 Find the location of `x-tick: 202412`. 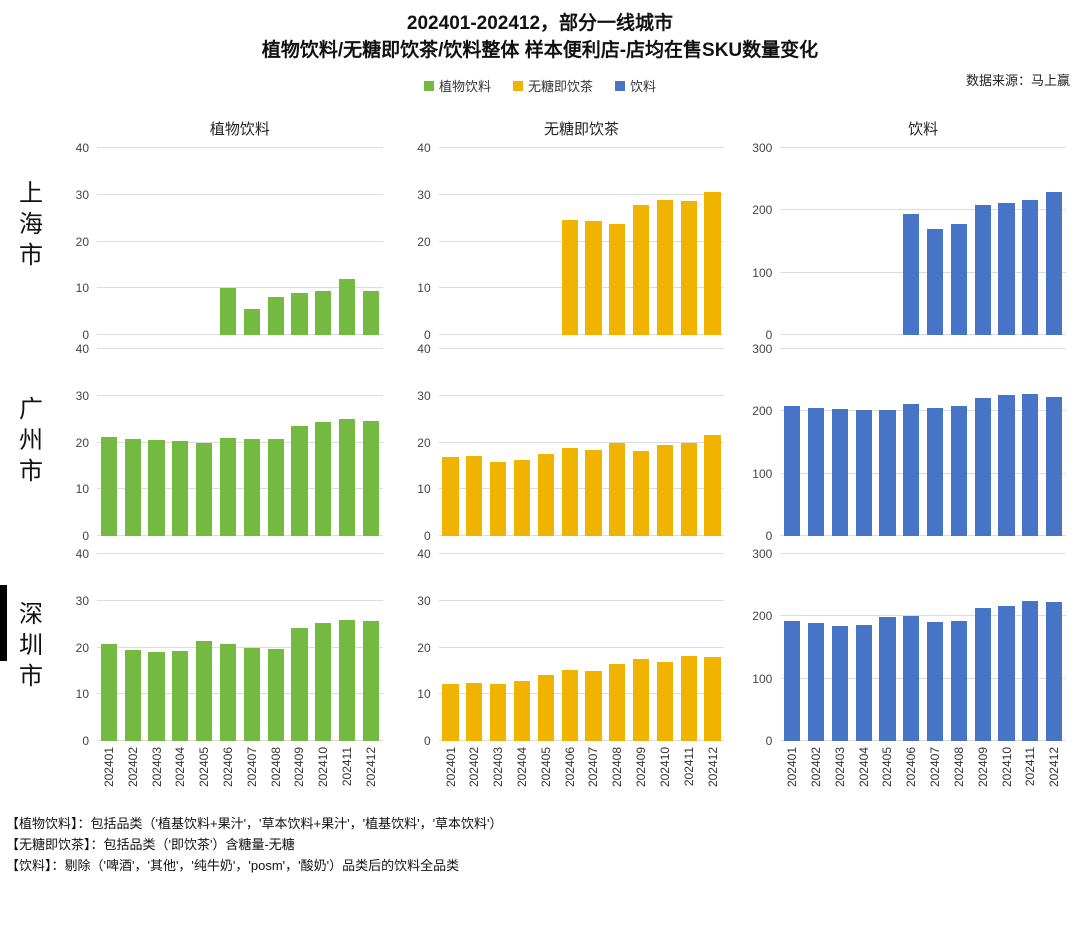

x-tick: 202412 is located at coordinates (371, 775).